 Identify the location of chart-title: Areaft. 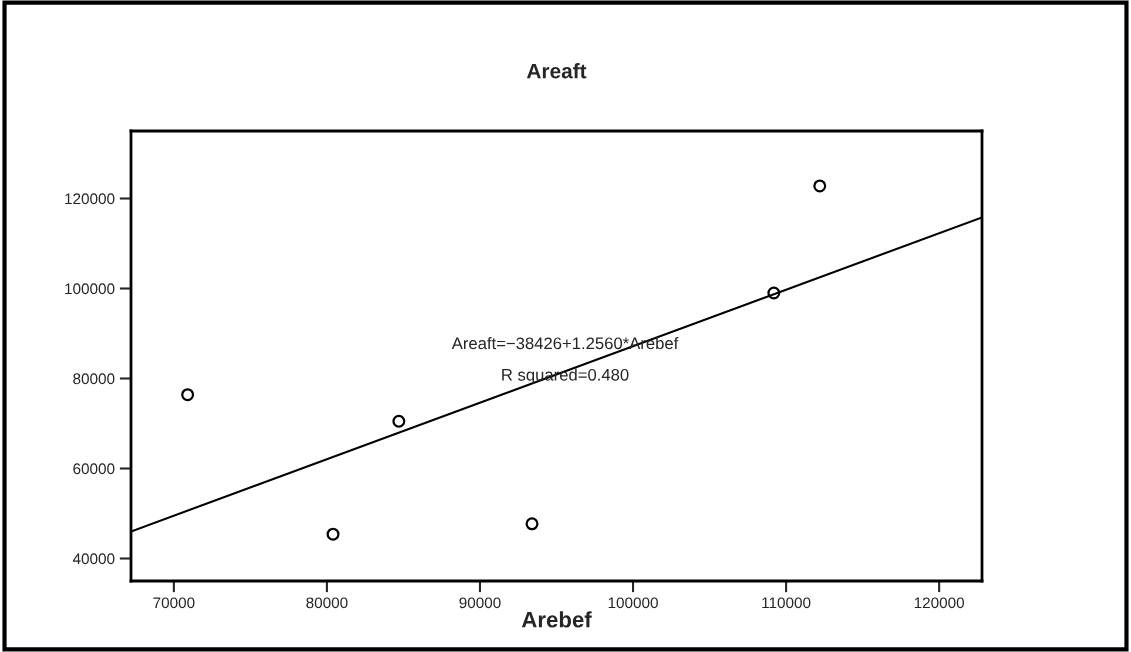
(556, 71).